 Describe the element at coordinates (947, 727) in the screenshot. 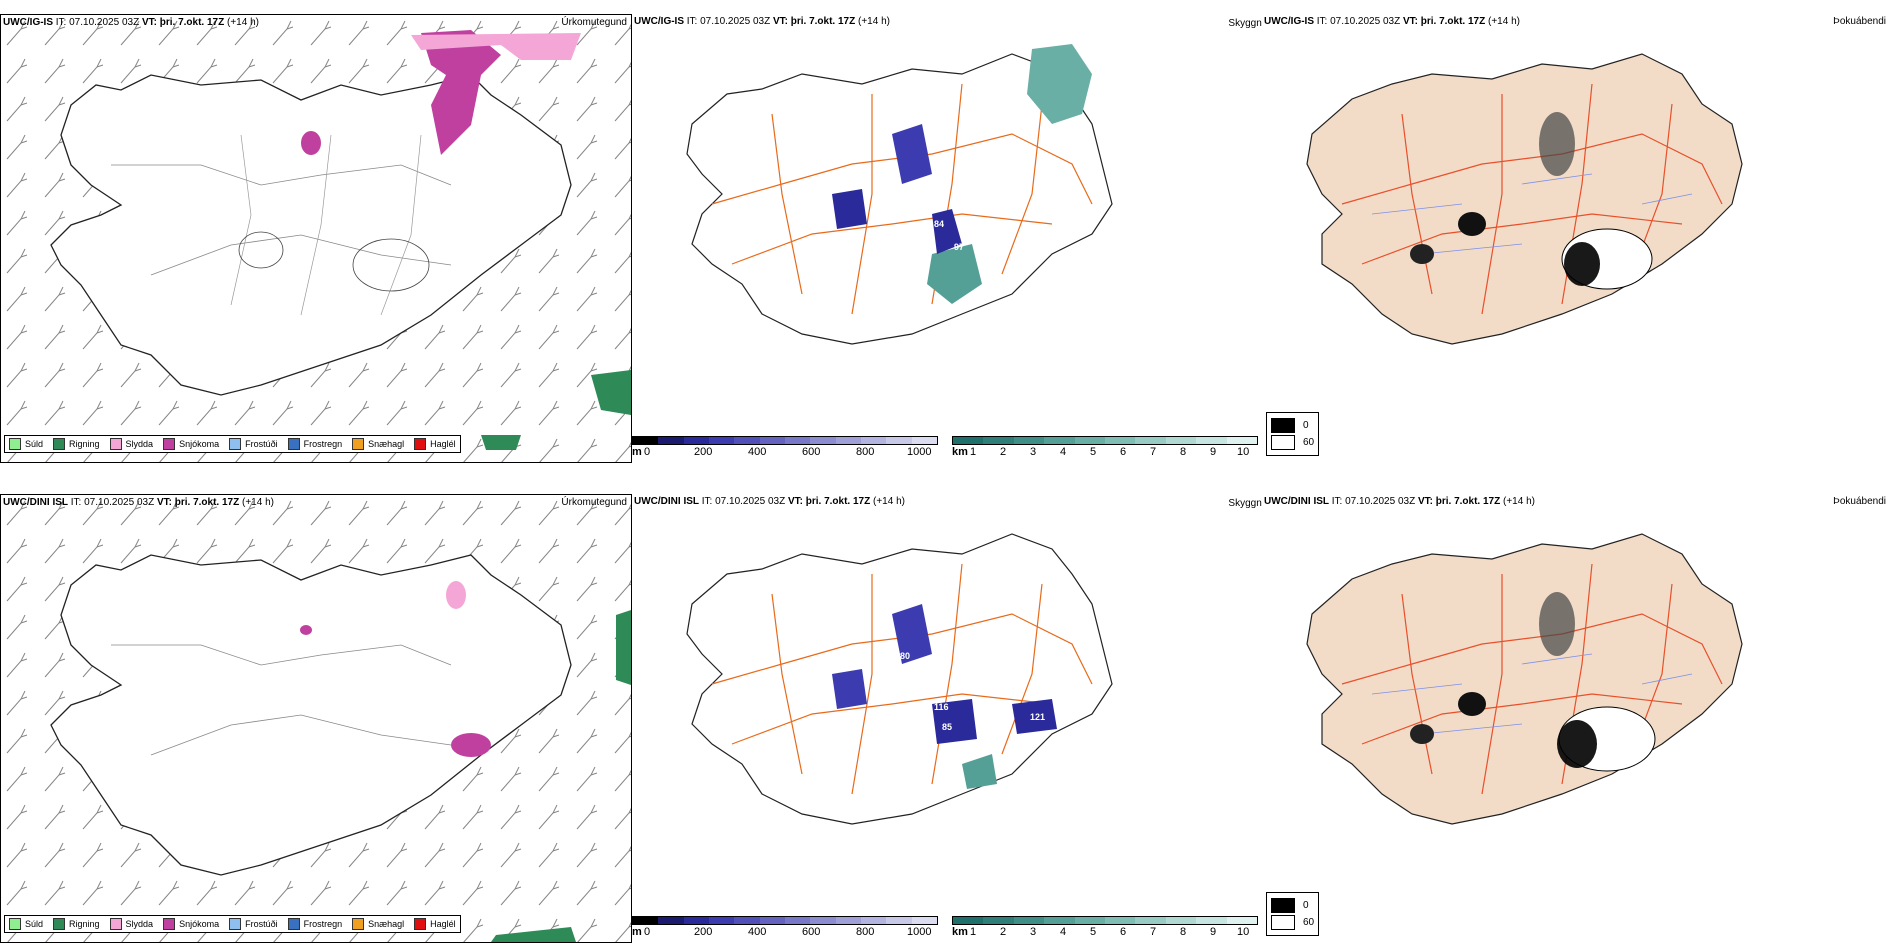

I see `peak-label: 85` at that location.